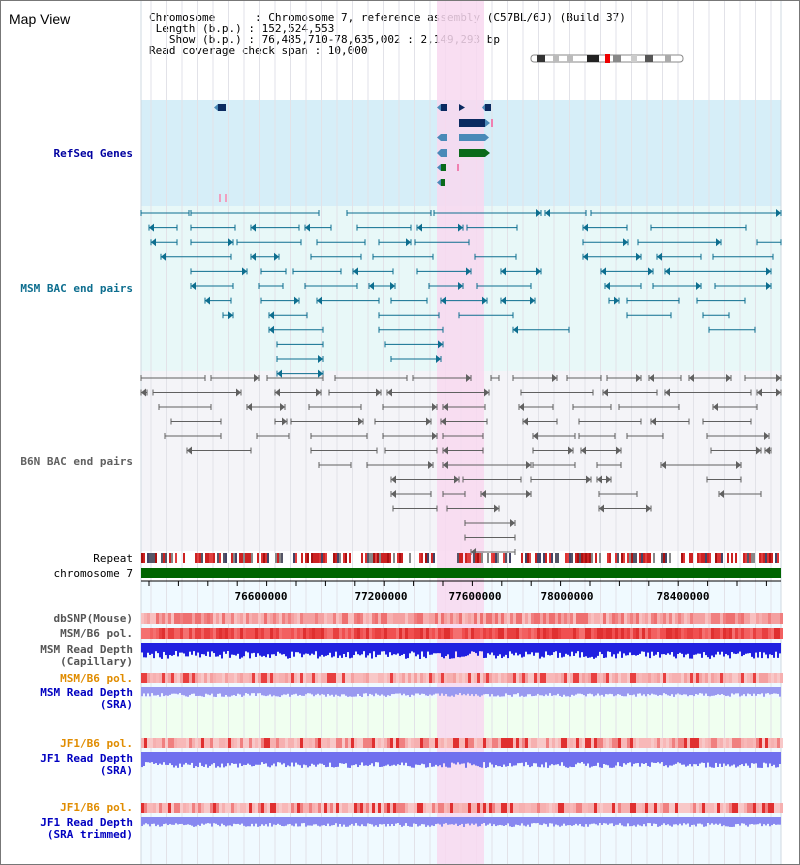  What do you see at coordinates (76, 288) in the screenshot?
I see `msm-bac-track-label: MSM BAC end pairs` at bounding box center [76, 288].